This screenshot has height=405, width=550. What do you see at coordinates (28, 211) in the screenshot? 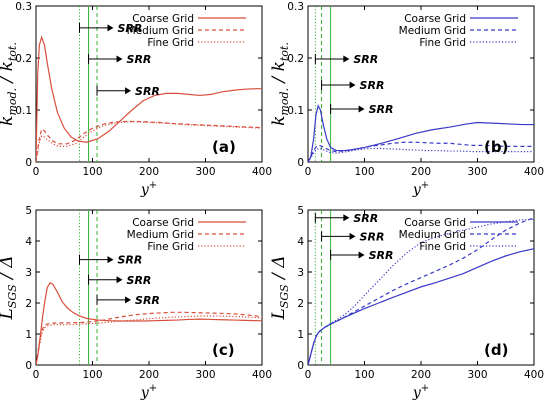
I see `y-tick-label: 5` at bounding box center [28, 211].